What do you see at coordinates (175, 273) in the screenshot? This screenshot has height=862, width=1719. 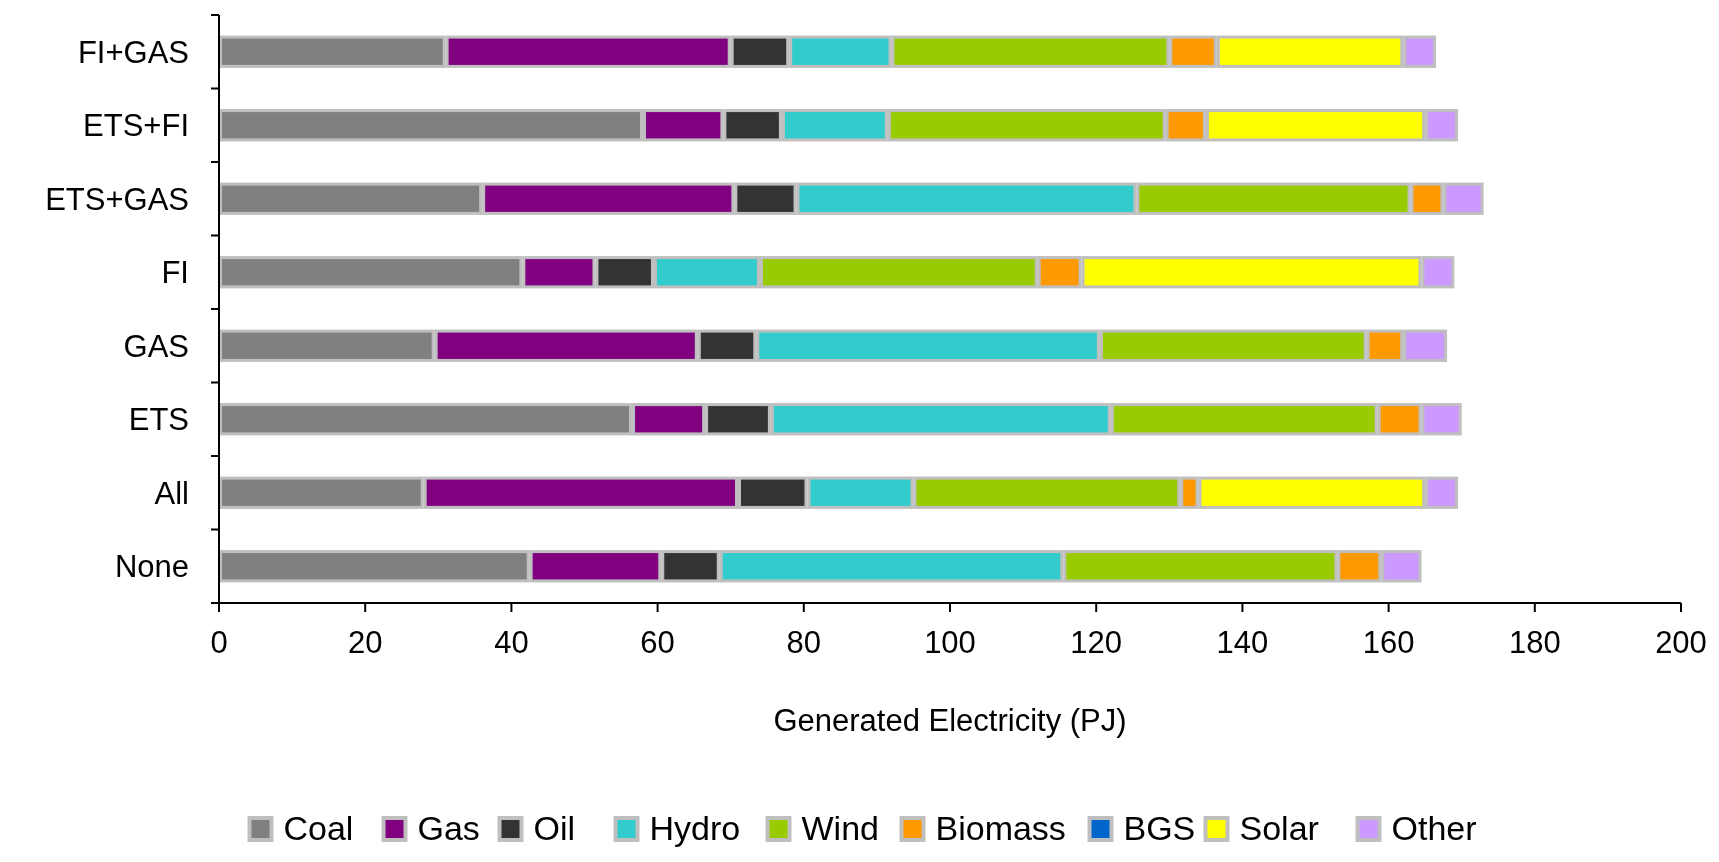 I see `y-tick-label: FI` at bounding box center [175, 273].